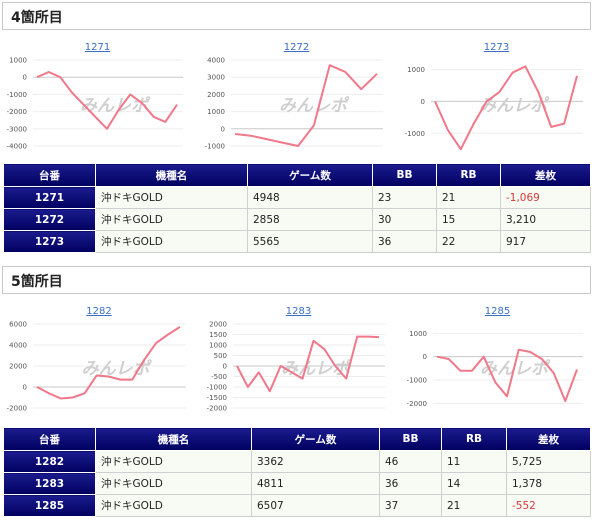  I want to click on y-tick-label: 1500, so click(218, 335).